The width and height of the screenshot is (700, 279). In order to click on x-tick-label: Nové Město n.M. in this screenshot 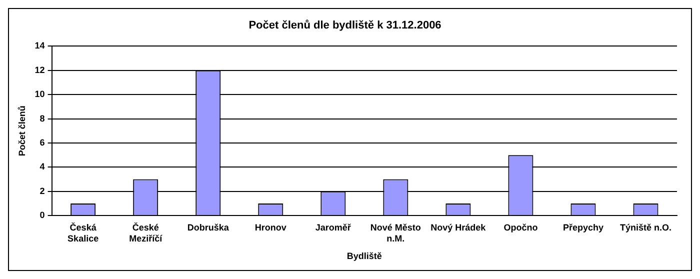, I will do `click(396, 233)`.